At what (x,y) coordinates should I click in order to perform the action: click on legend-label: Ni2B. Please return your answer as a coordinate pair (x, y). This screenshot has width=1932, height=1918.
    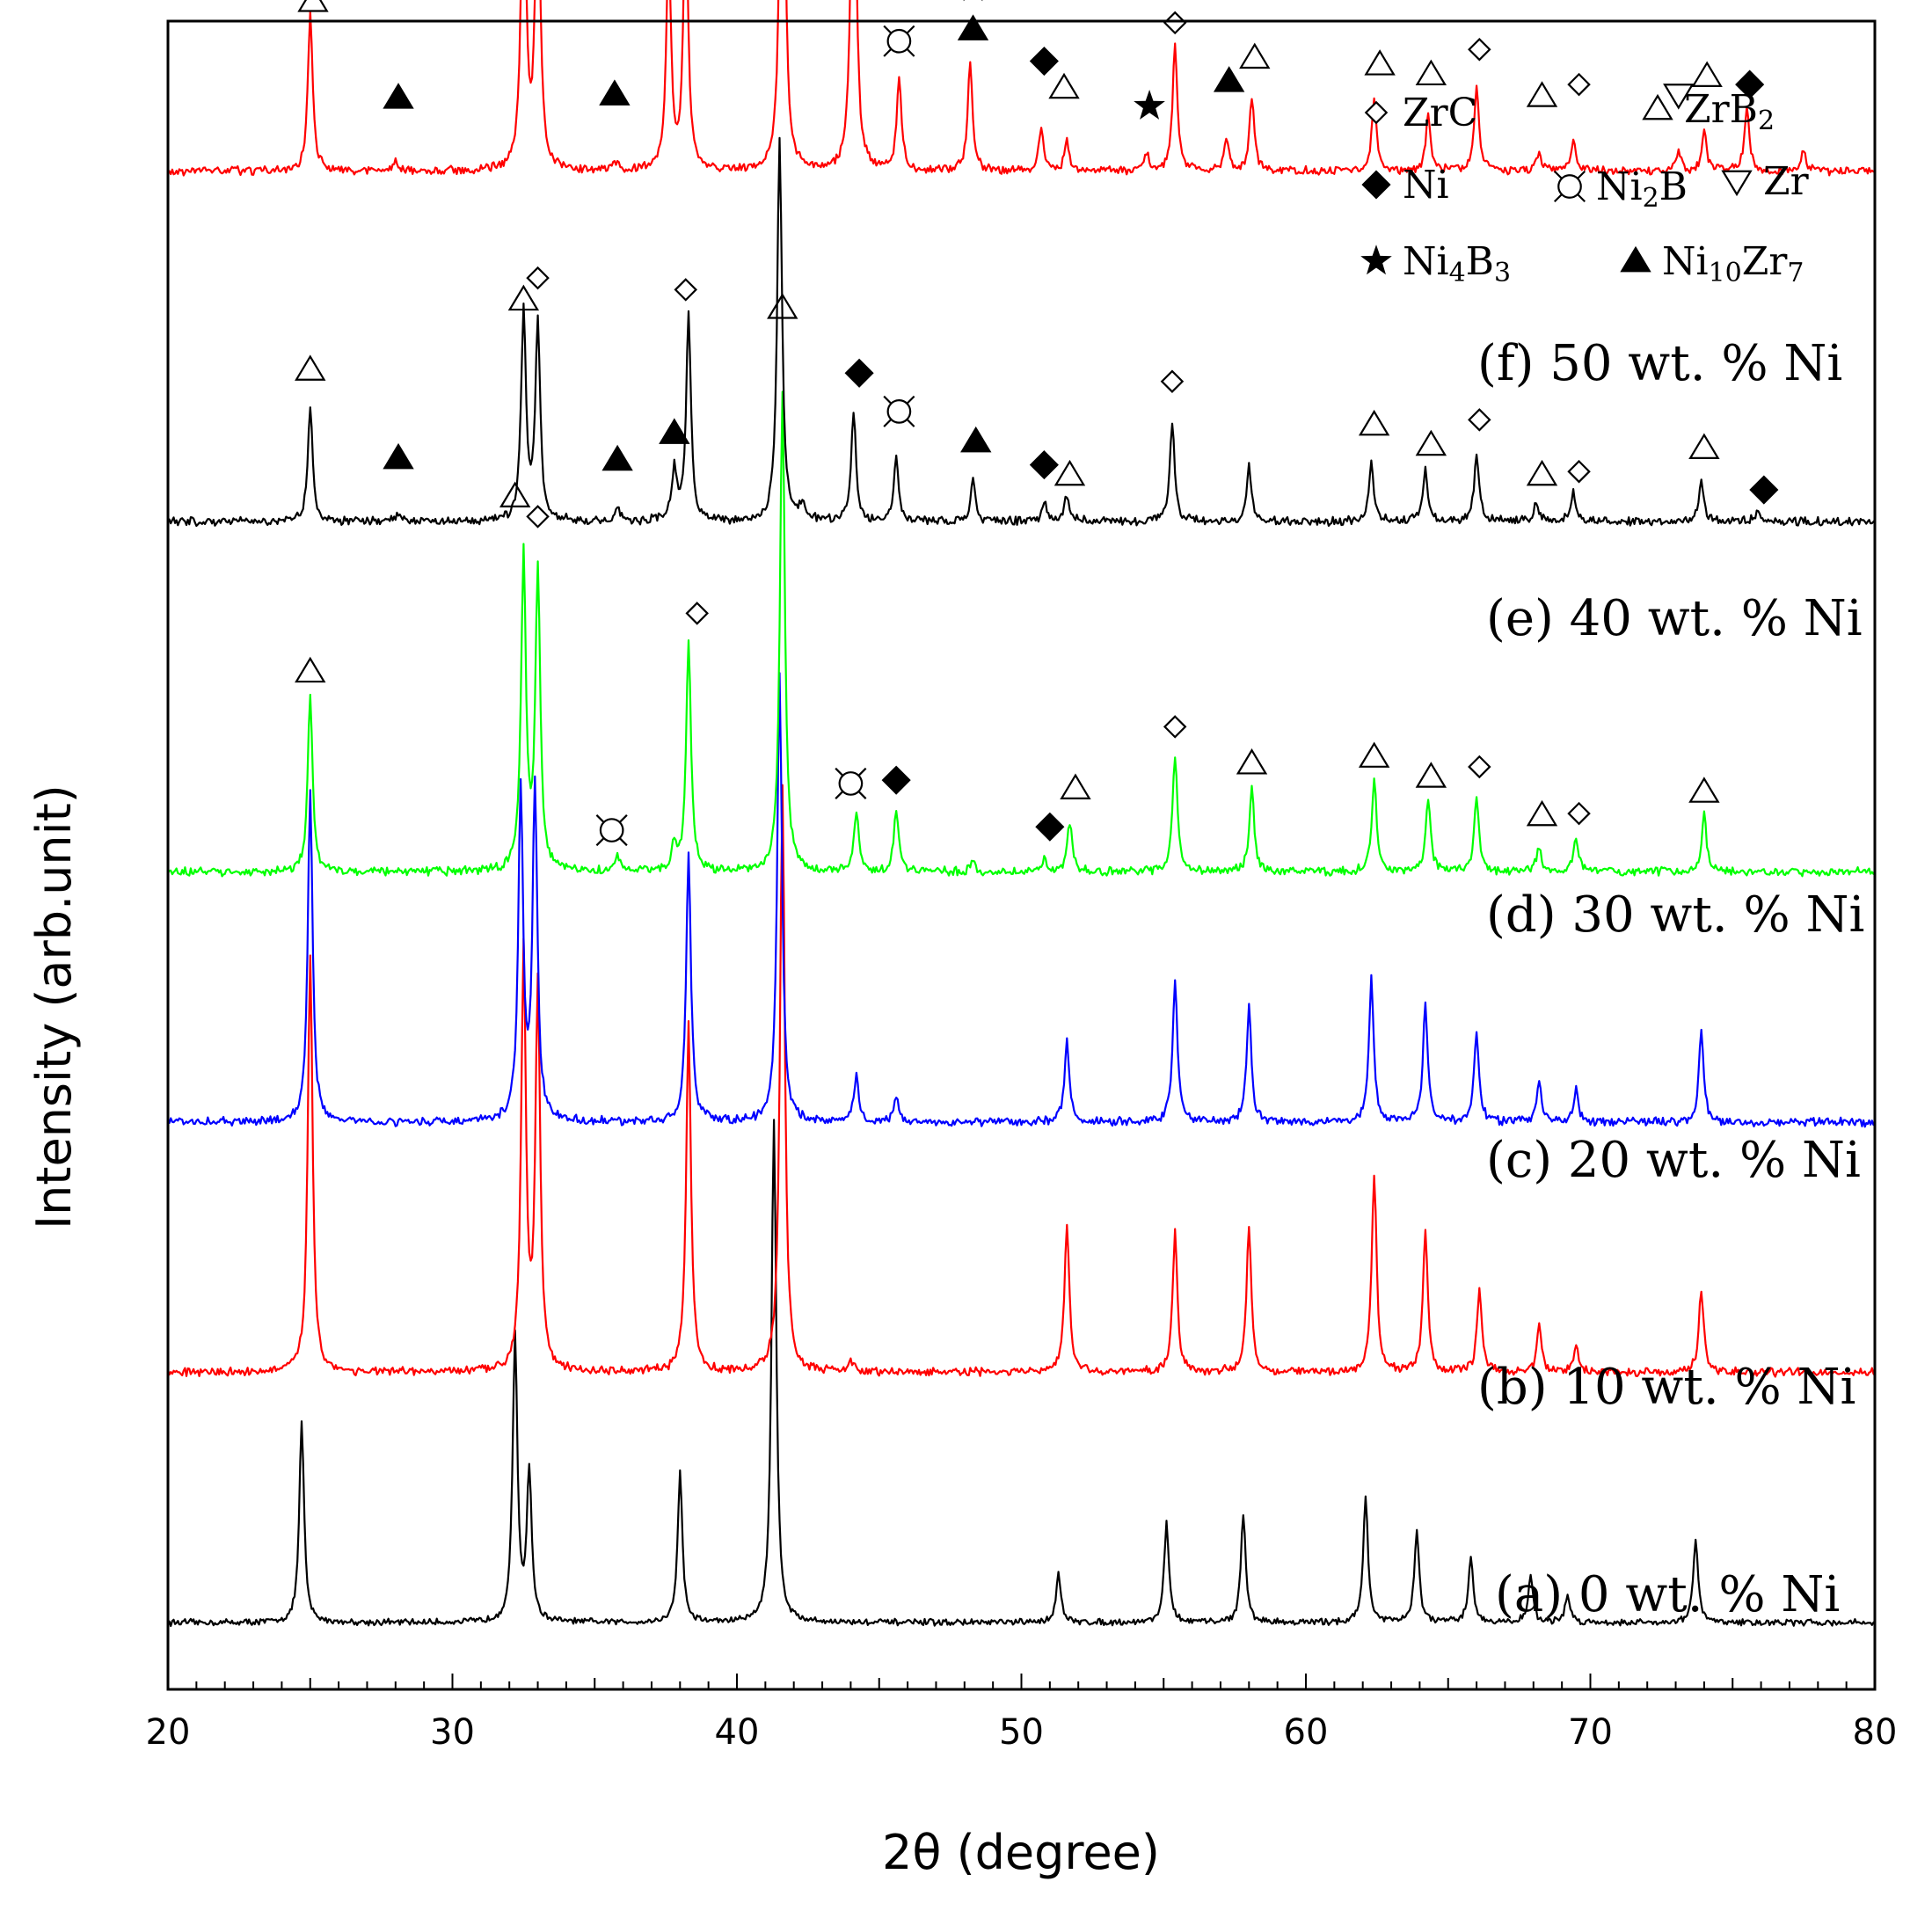
    Looking at the image, I should click on (1642, 189).